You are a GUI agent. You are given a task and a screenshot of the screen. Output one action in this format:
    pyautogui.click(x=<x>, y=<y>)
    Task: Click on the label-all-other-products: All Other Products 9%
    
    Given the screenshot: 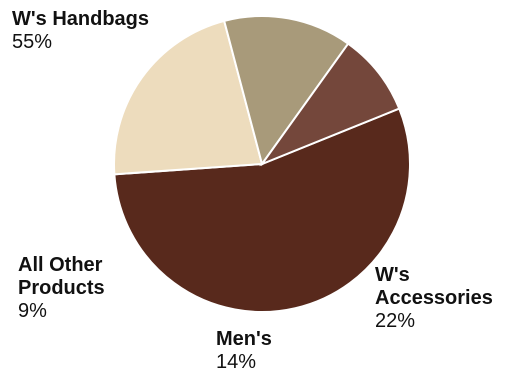 What is the action you would take?
    pyautogui.click(x=61, y=288)
    